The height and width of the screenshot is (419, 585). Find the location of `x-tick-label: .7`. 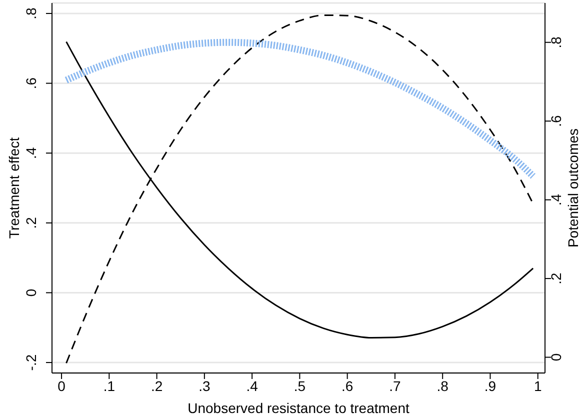

x-tick-label: .7 is located at coordinates (395, 386).